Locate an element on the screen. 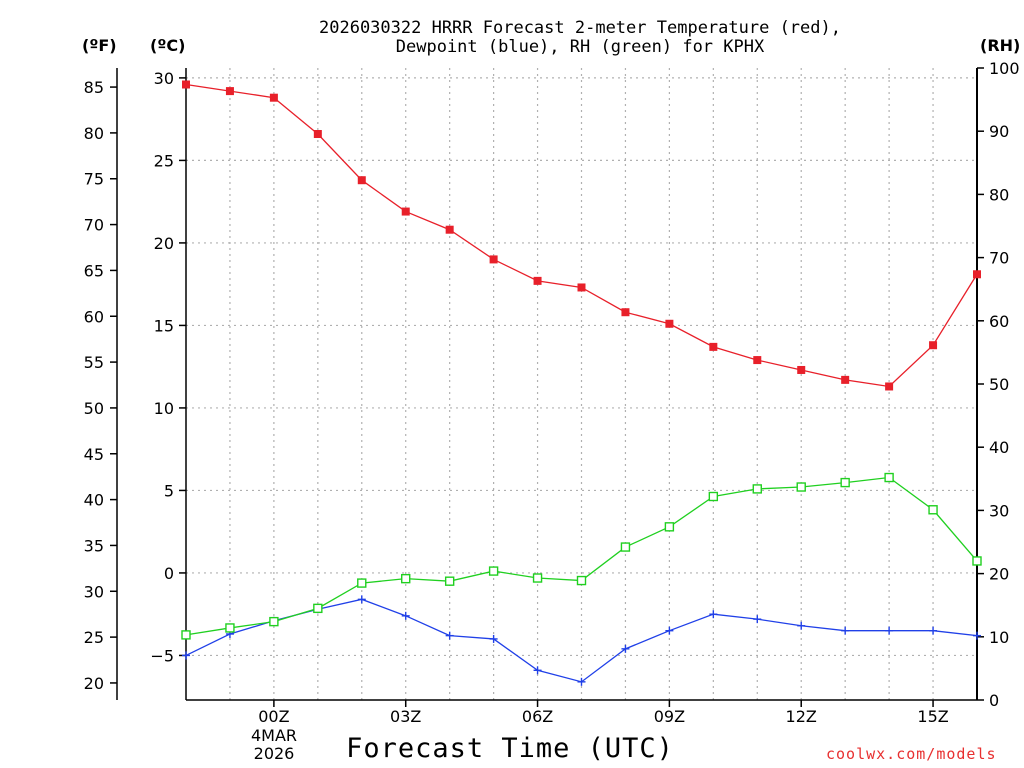 The height and width of the screenshot is (768, 1024). rh-tick-label: 20 is located at coordinates (999, 574).